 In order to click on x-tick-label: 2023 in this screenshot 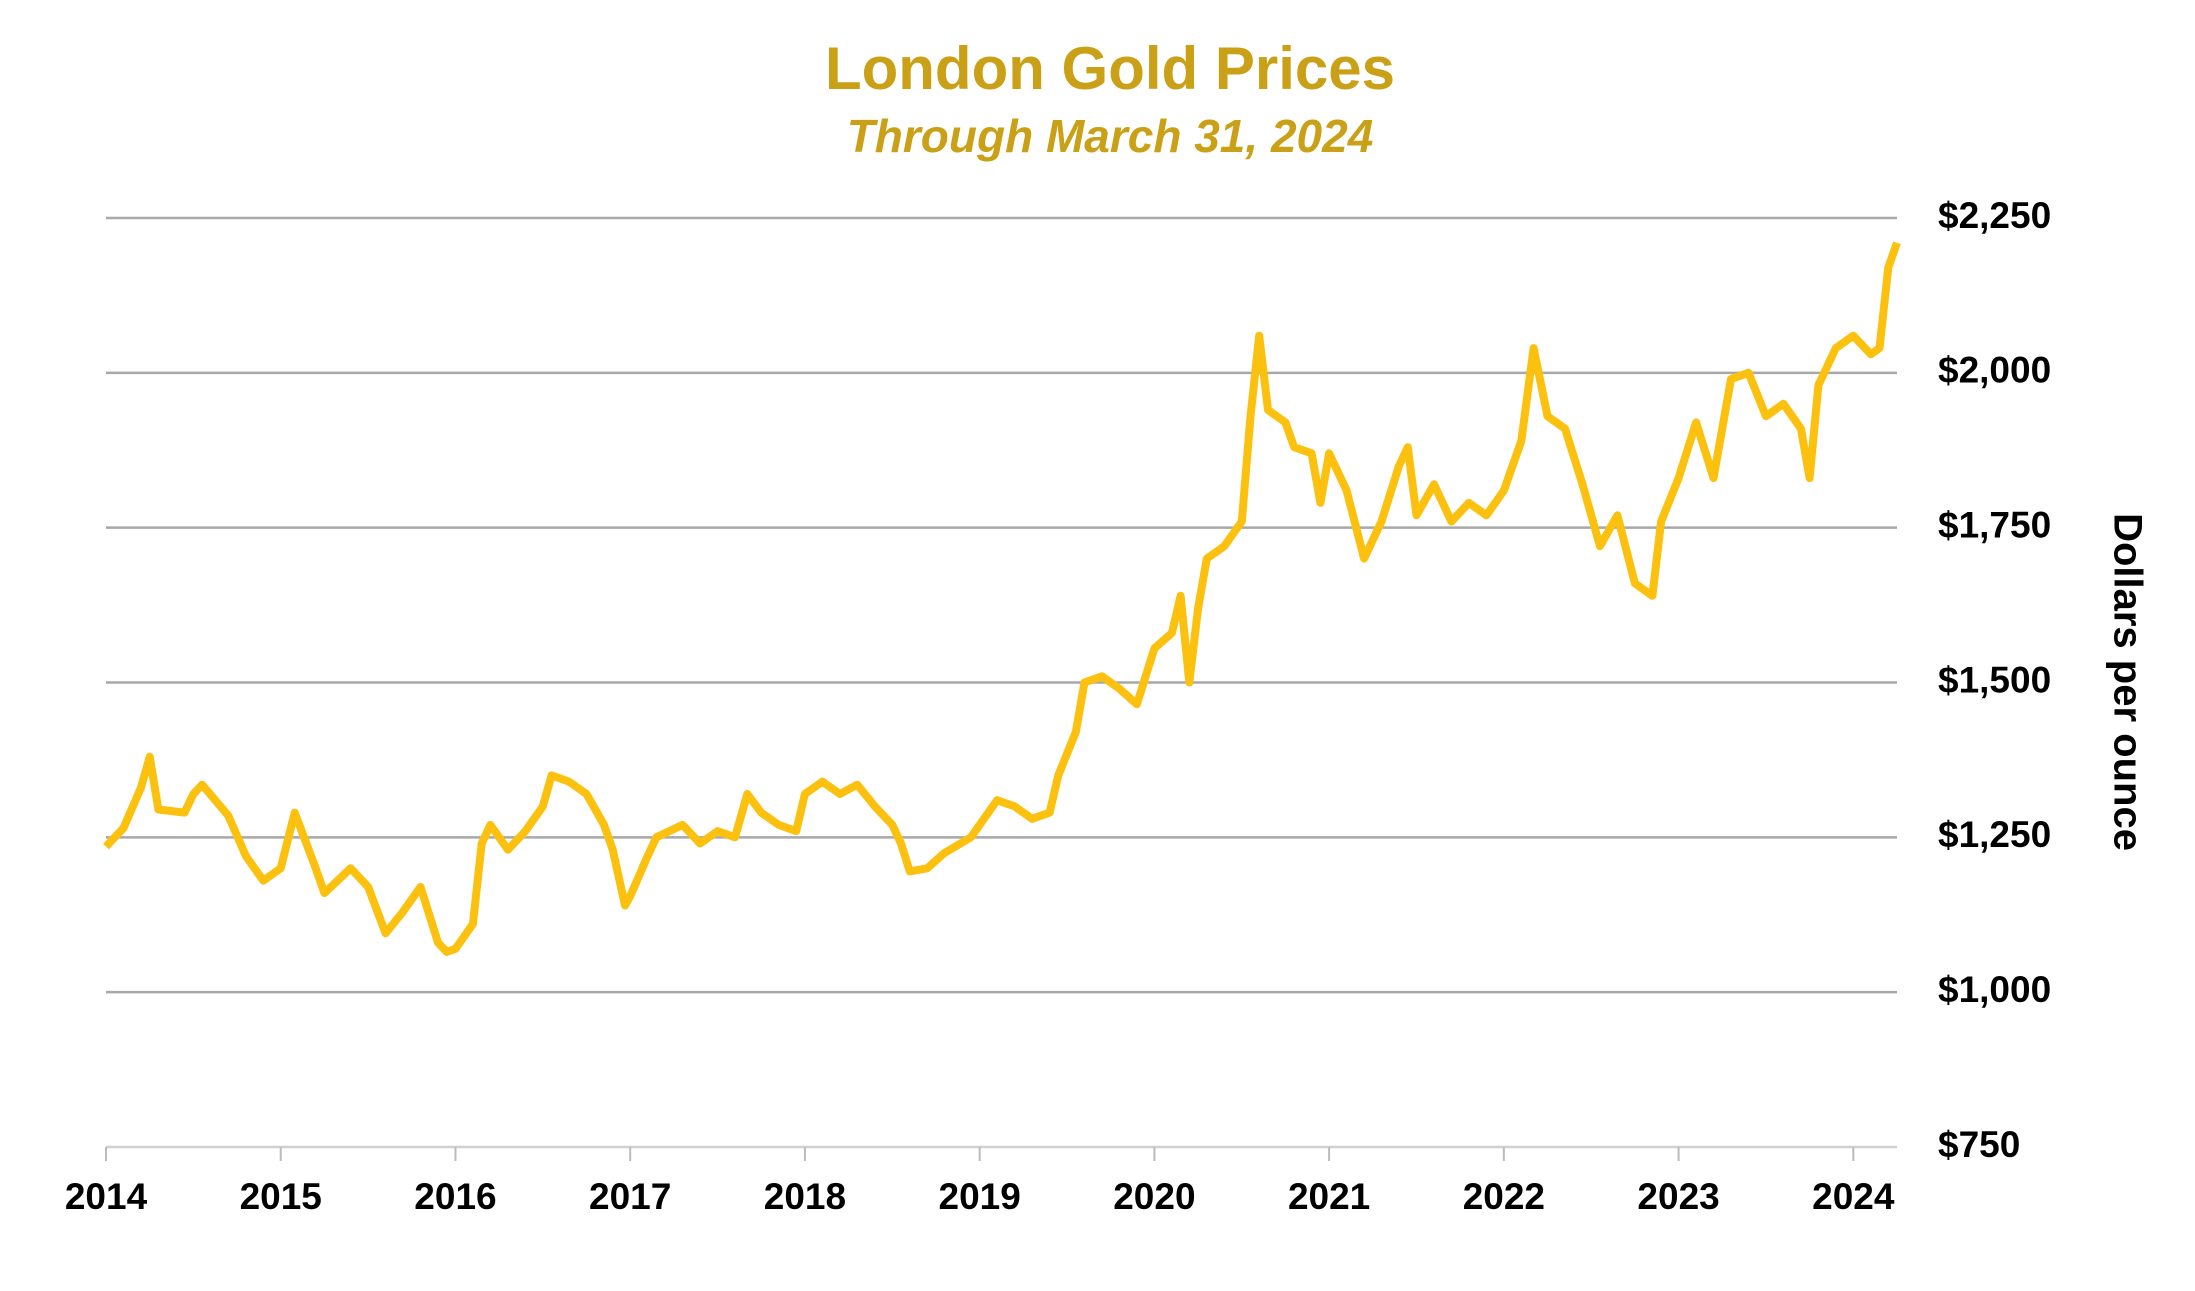, I will do `click(1678, 1196)`.